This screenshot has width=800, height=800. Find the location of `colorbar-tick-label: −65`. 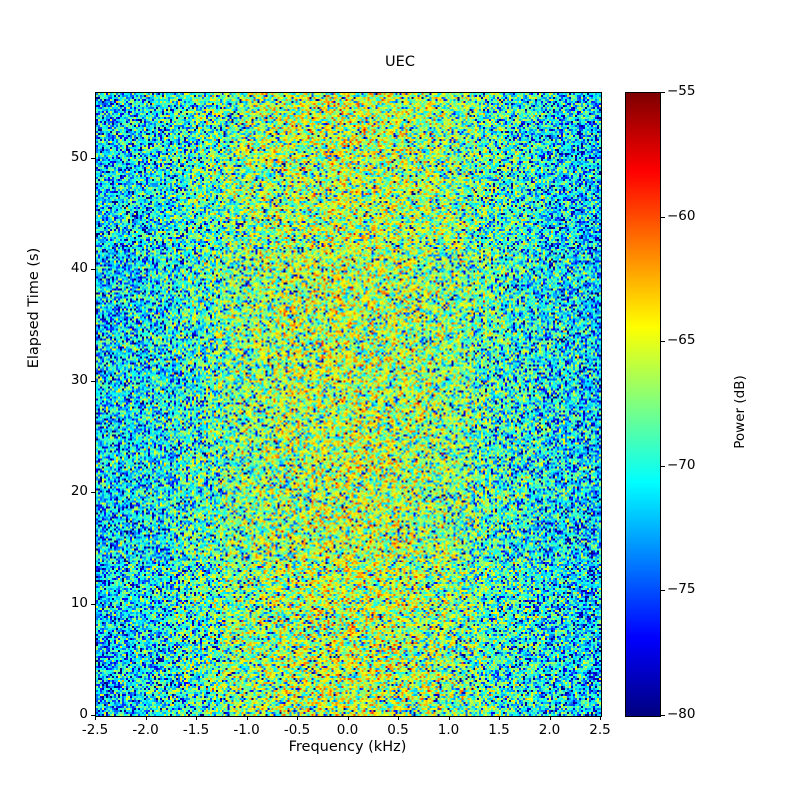

colorbar-tick-label: −65 is located at coordinates (681, 340).